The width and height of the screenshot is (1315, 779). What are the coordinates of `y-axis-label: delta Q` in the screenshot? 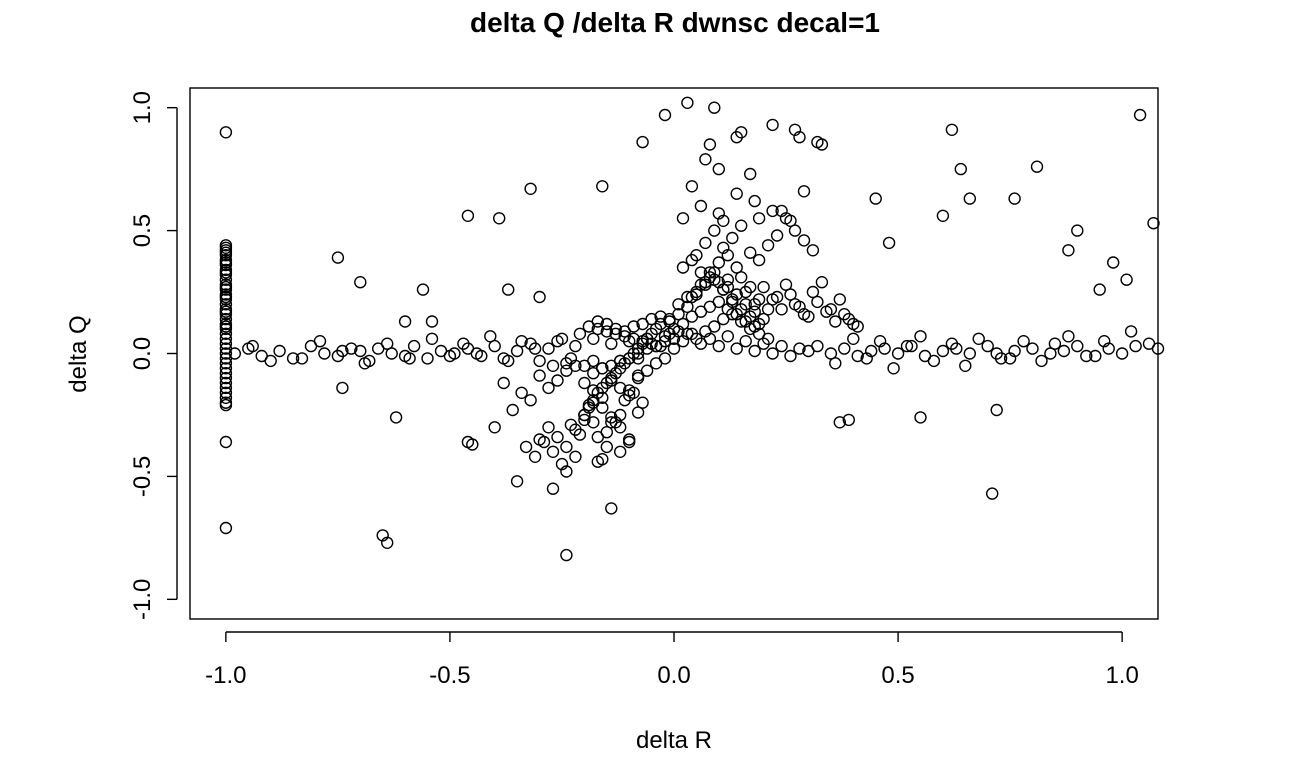 It's located at (78, 353).